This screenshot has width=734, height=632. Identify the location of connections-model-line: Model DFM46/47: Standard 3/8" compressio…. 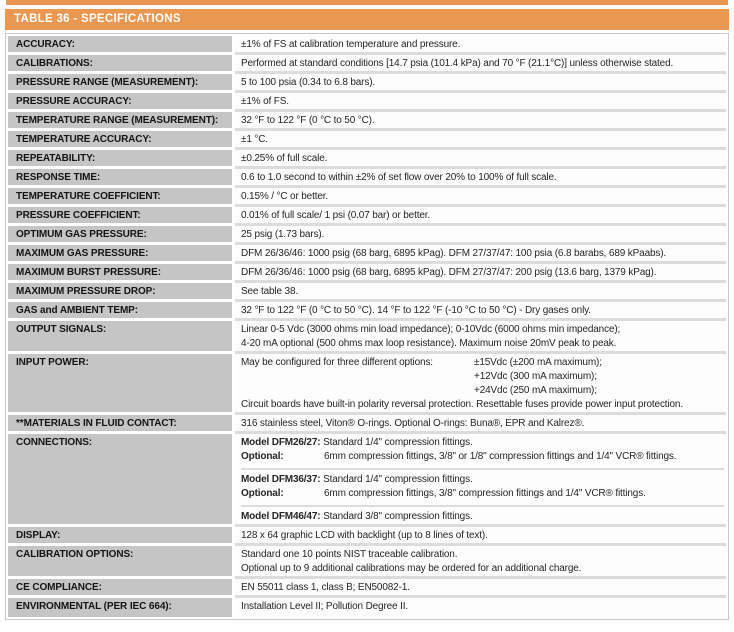
(482, 517).